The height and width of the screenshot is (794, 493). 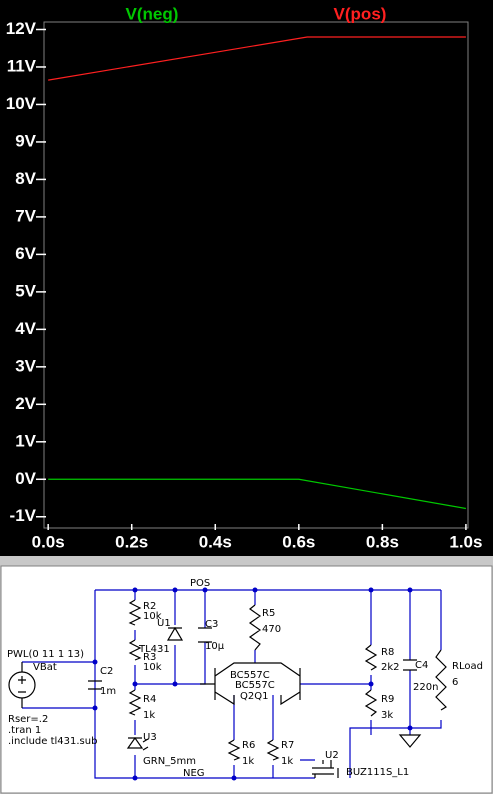 I want to click on part-name: R8, so click(x=387, y=652).